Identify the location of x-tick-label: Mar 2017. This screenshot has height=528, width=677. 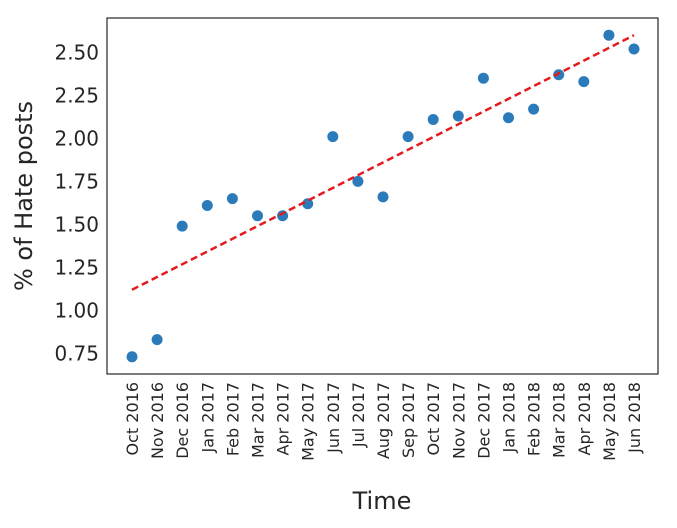
(258, 420).